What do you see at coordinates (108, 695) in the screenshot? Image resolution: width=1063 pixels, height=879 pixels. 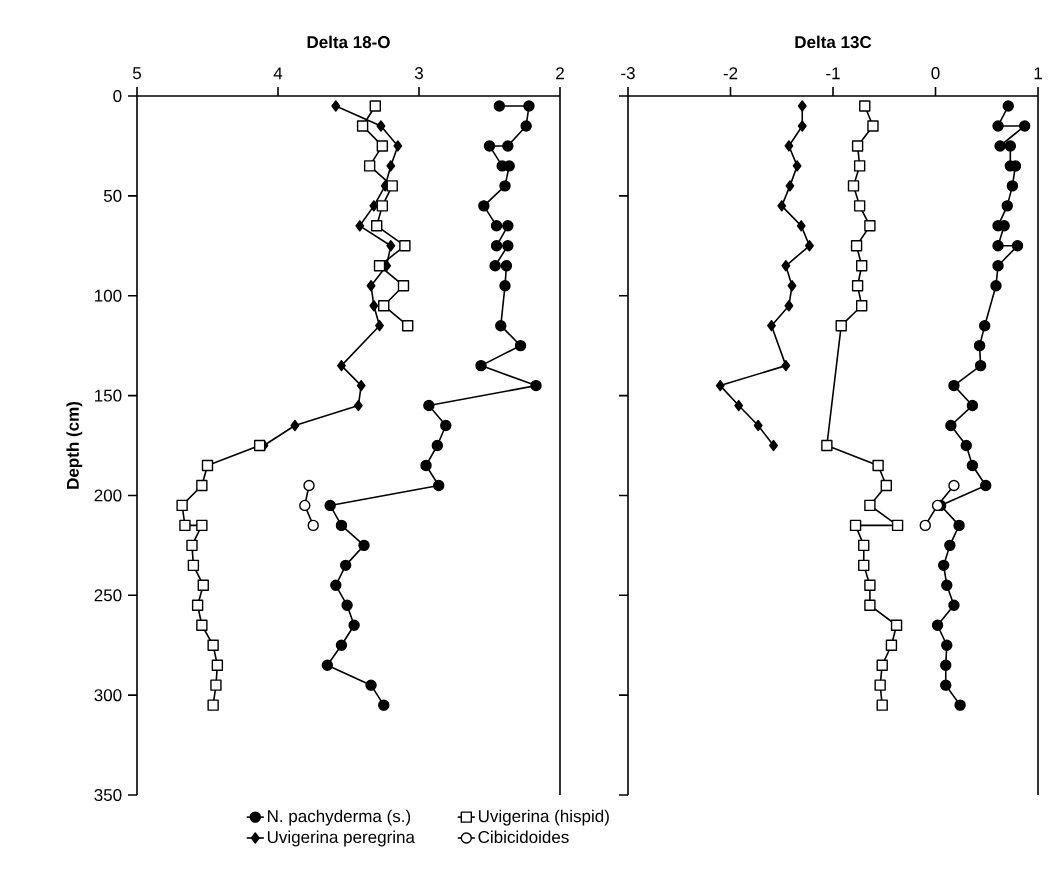 I see `y-tick-label: 300` at bounding box center [108, 695].